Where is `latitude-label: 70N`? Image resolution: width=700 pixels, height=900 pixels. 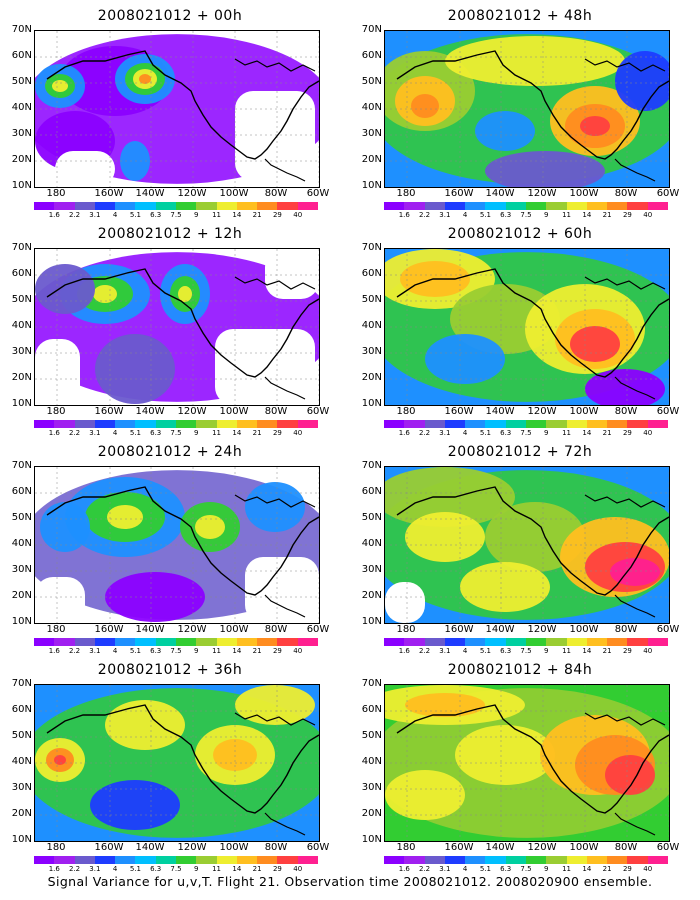 latitude-label: 70N is located at coordinates (371, 683).